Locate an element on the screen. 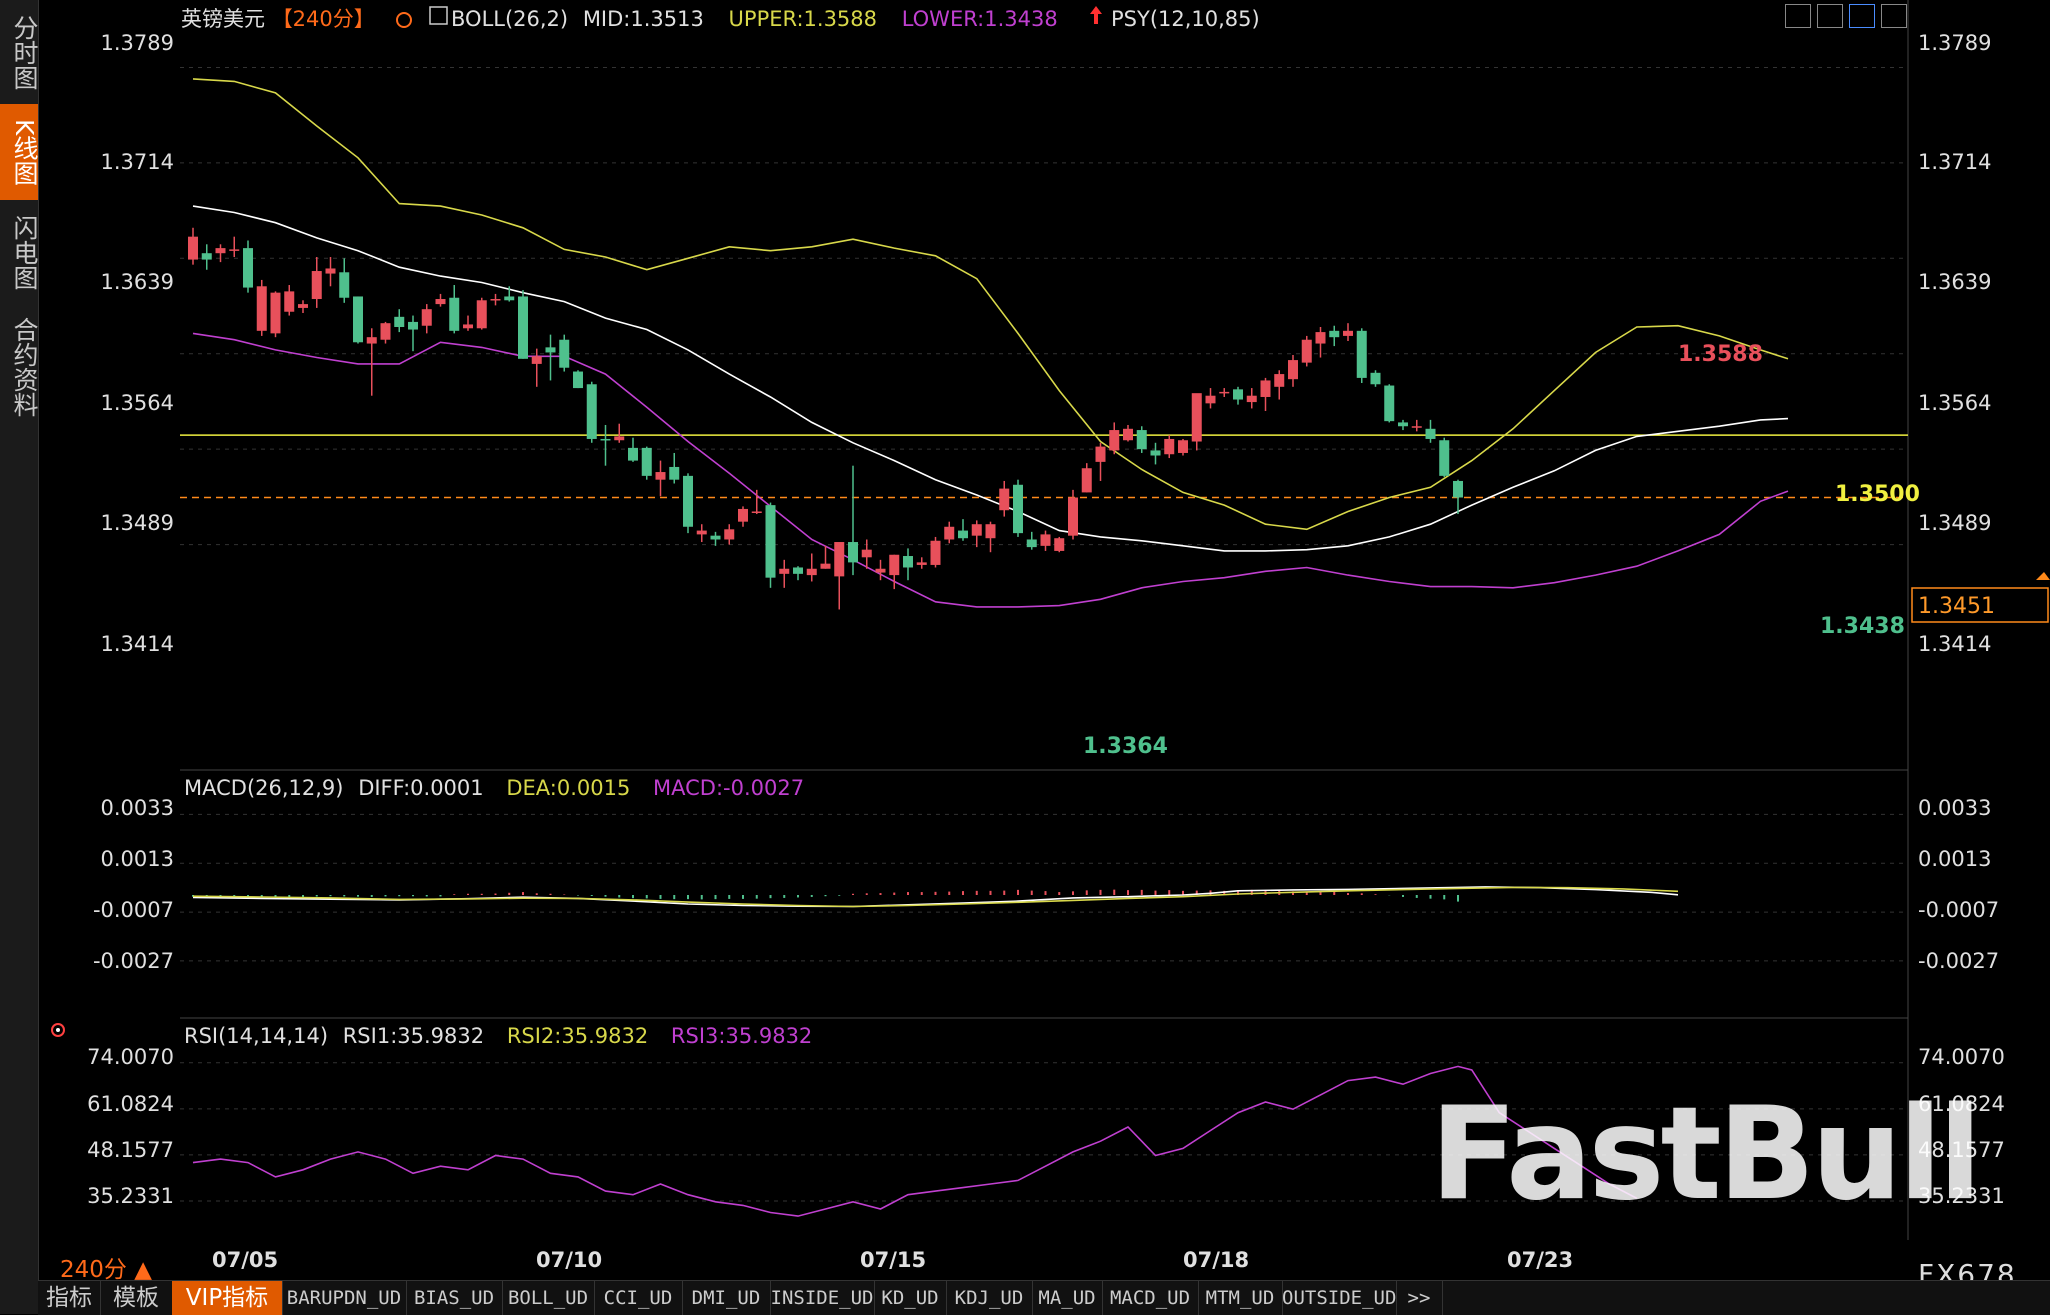 Image resolution: width=2050 pixels, height=1315 pixels. sidebar-tab-kline: K线图 is located at coordinates (19, 152).